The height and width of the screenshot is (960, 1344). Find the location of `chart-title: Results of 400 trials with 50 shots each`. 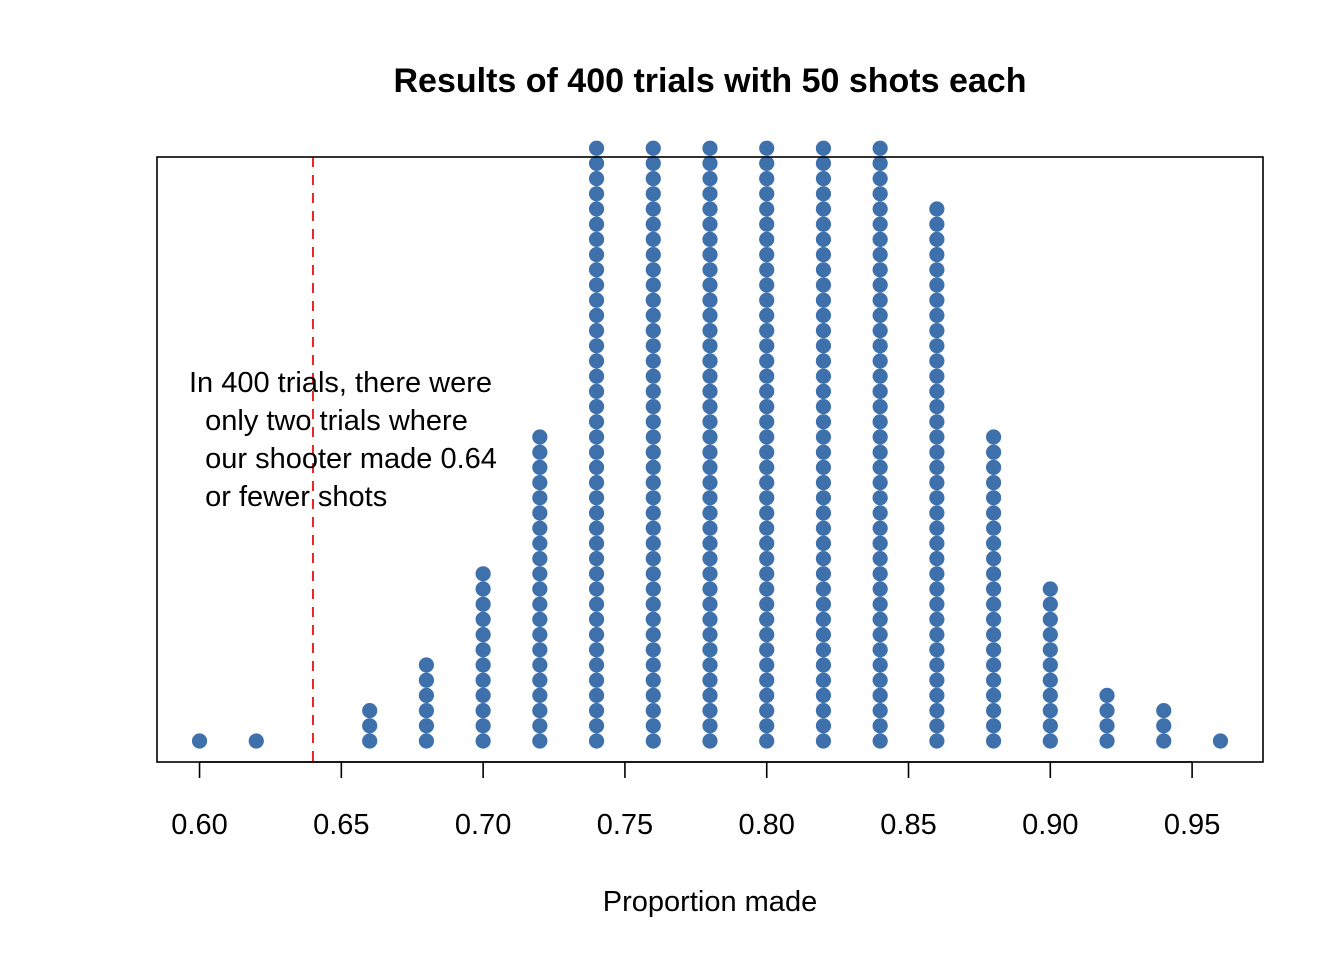

chart-title: Results of 400 trials with 50 shots each is located at coordinates (709, 81).